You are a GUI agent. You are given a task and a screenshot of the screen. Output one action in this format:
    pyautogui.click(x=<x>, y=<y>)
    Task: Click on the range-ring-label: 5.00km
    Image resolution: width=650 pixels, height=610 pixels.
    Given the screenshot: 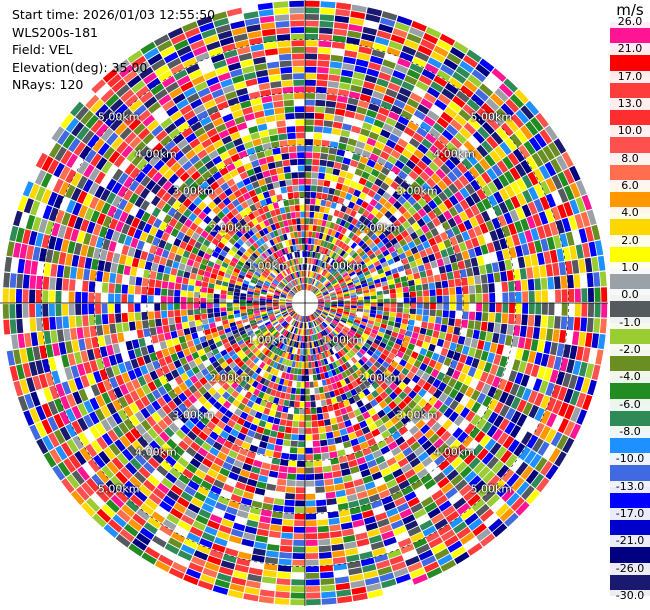 What is the action you would take?
    pyautogui.click(x=118, y=489)
    